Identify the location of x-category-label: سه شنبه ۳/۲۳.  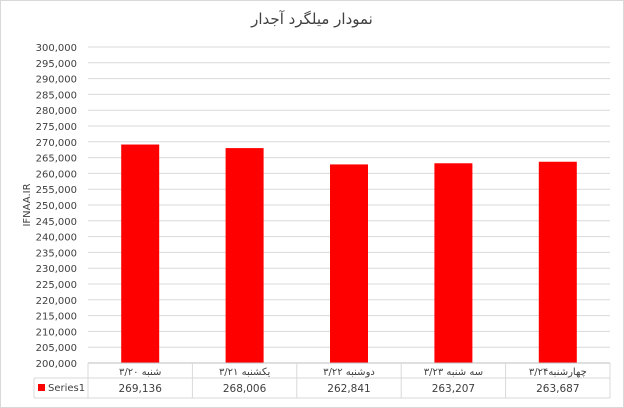
(453, 372).